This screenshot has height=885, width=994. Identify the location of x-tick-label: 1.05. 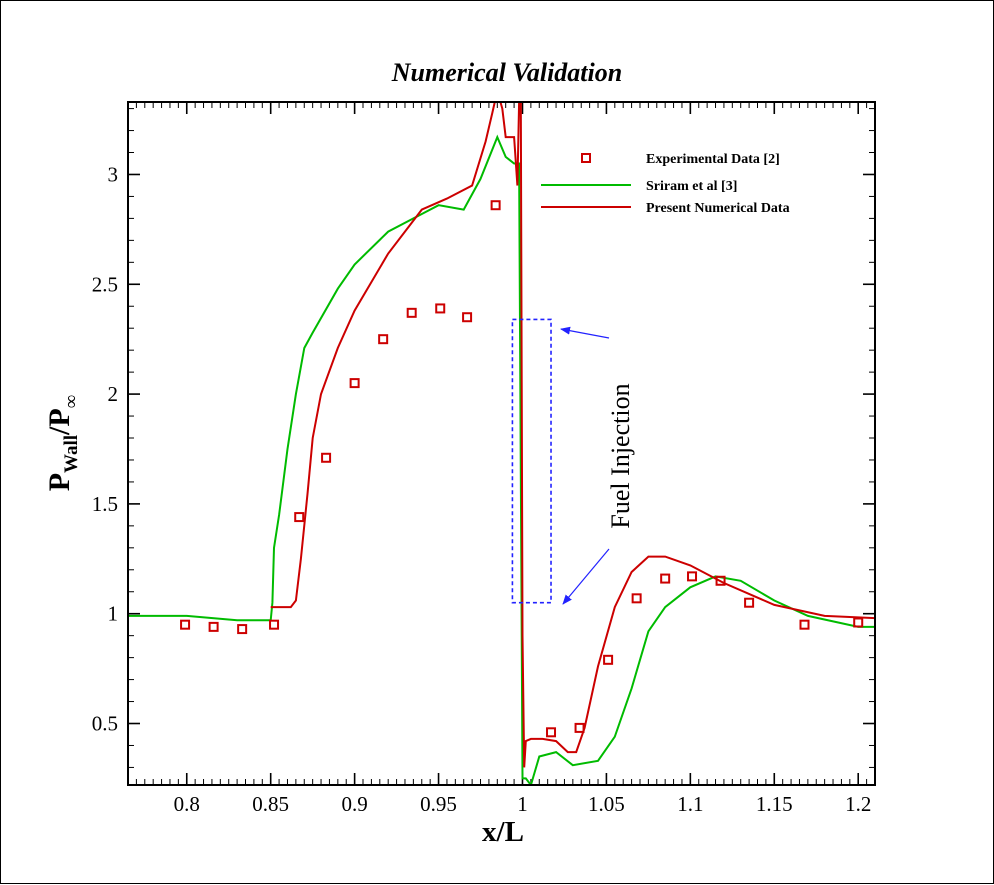
(606, 804).